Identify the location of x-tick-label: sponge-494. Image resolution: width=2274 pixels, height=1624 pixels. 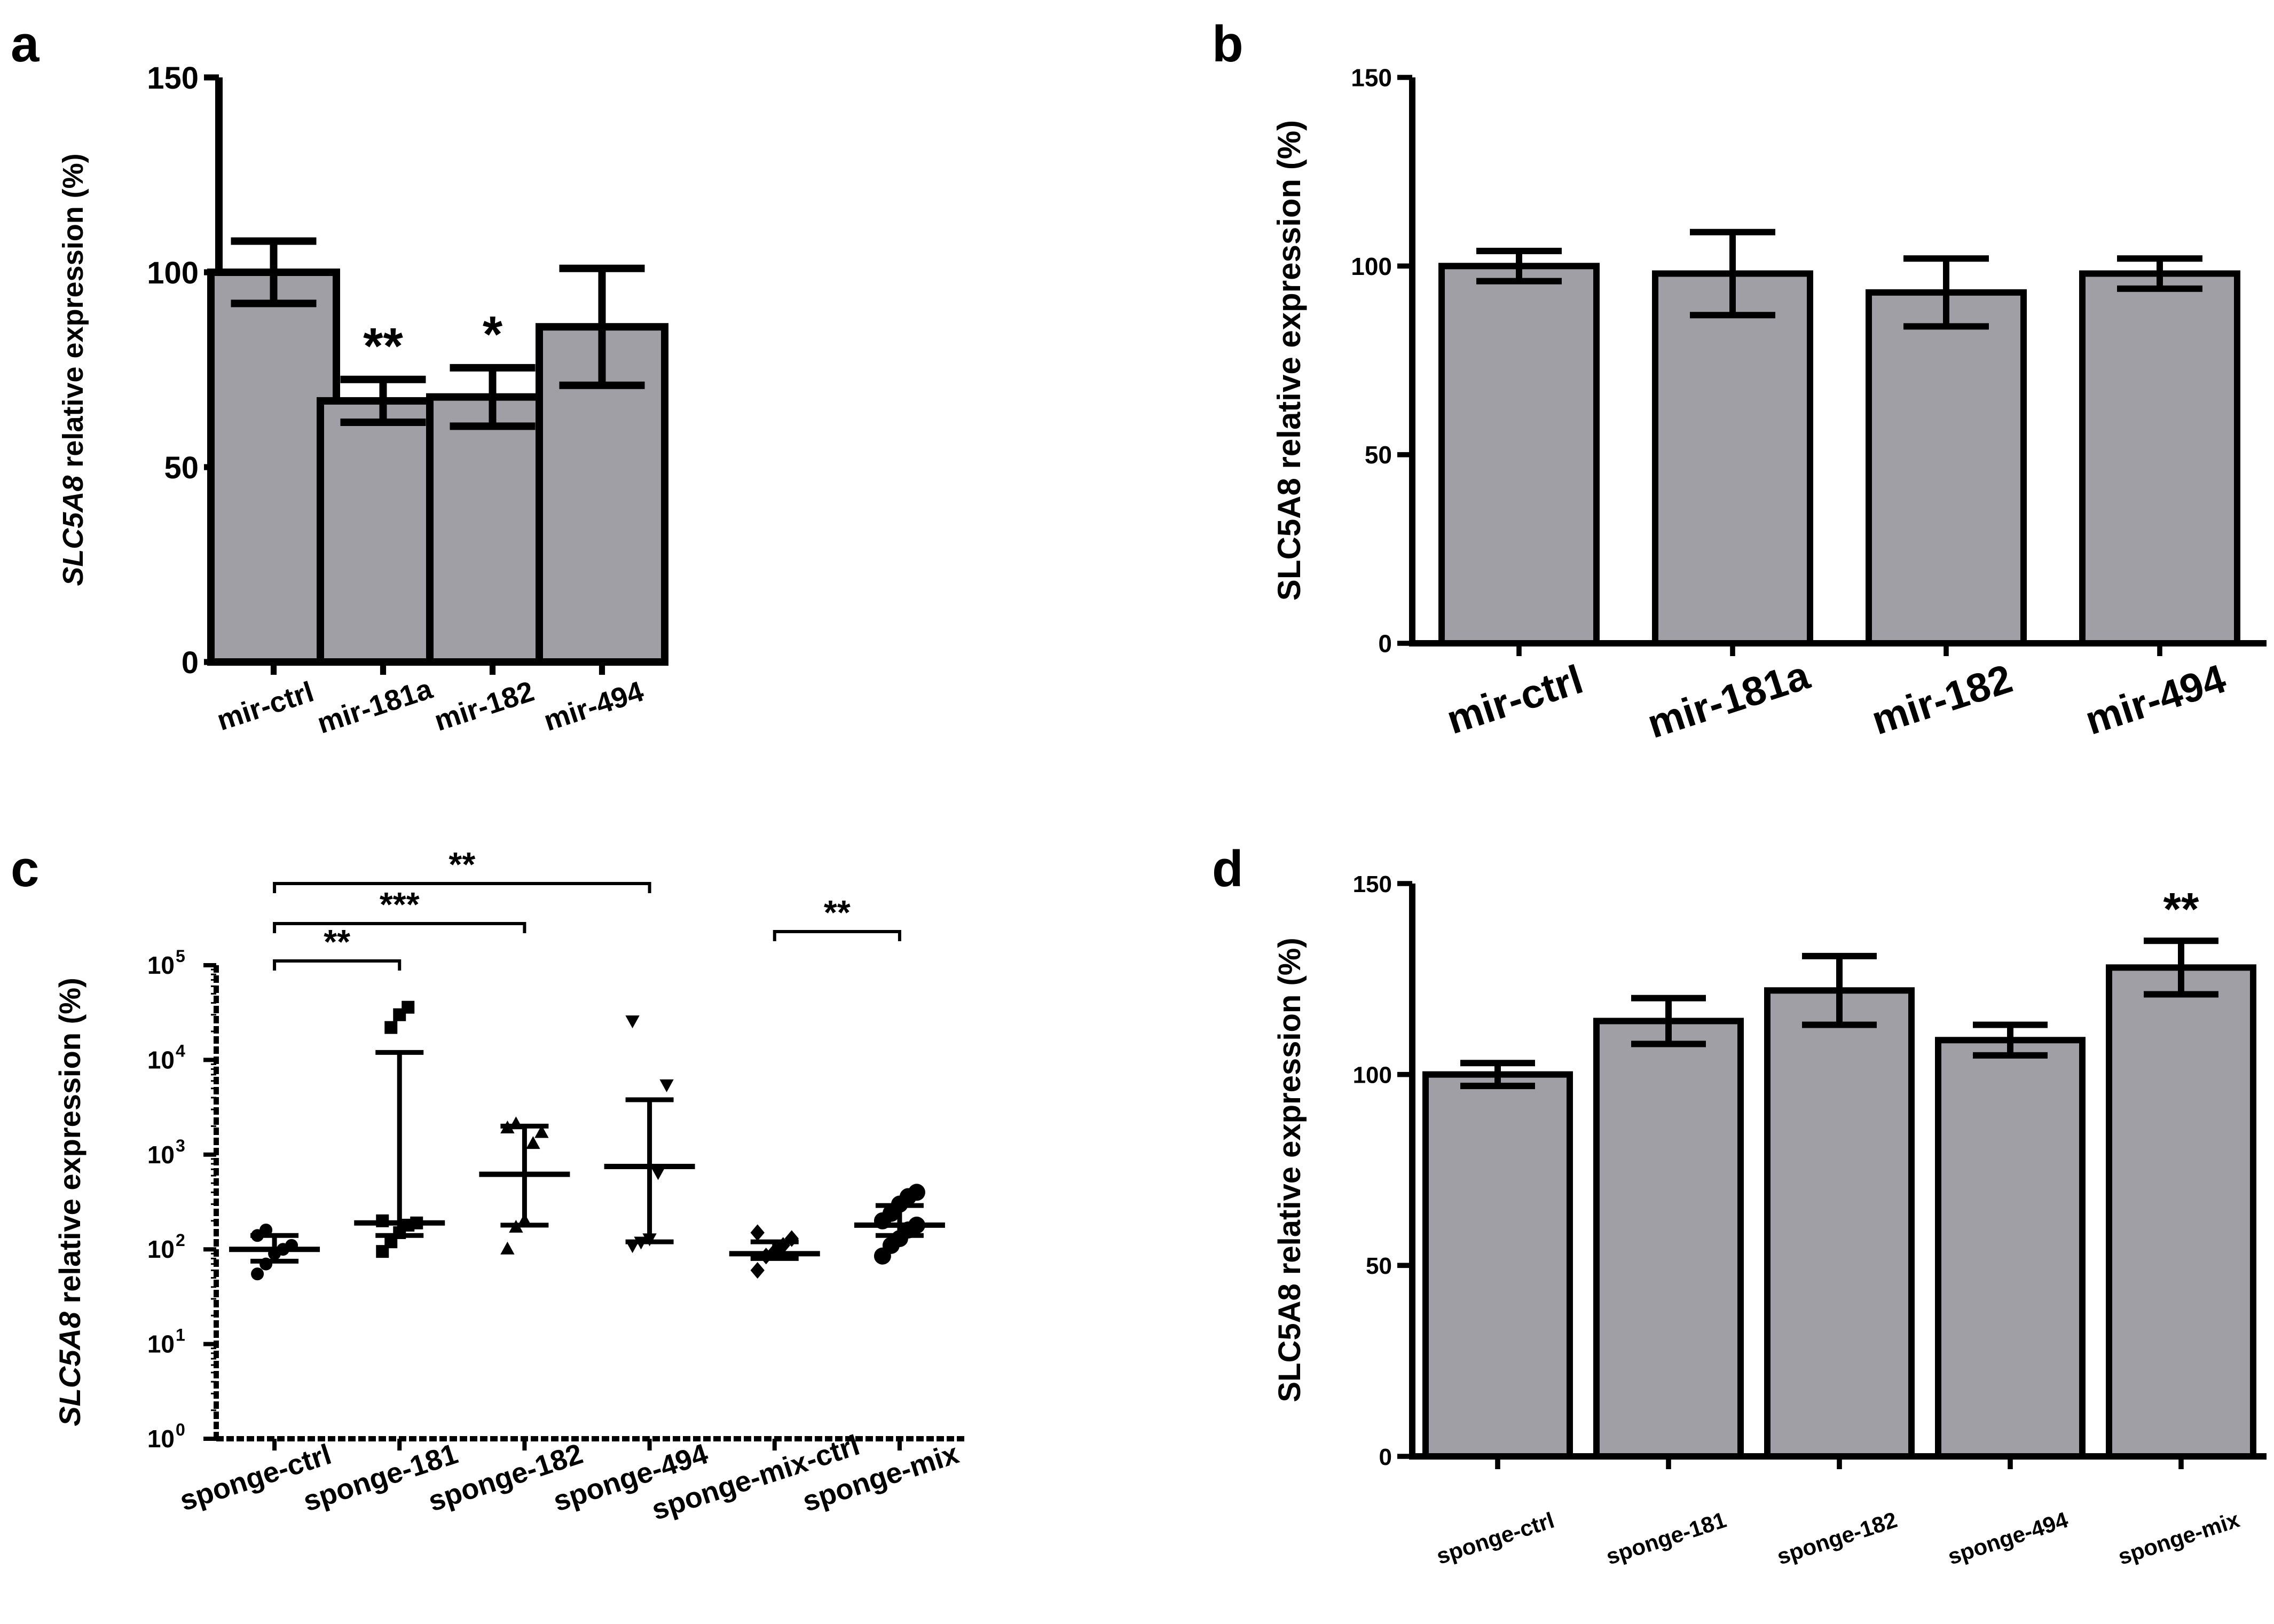
(2008, 1538).